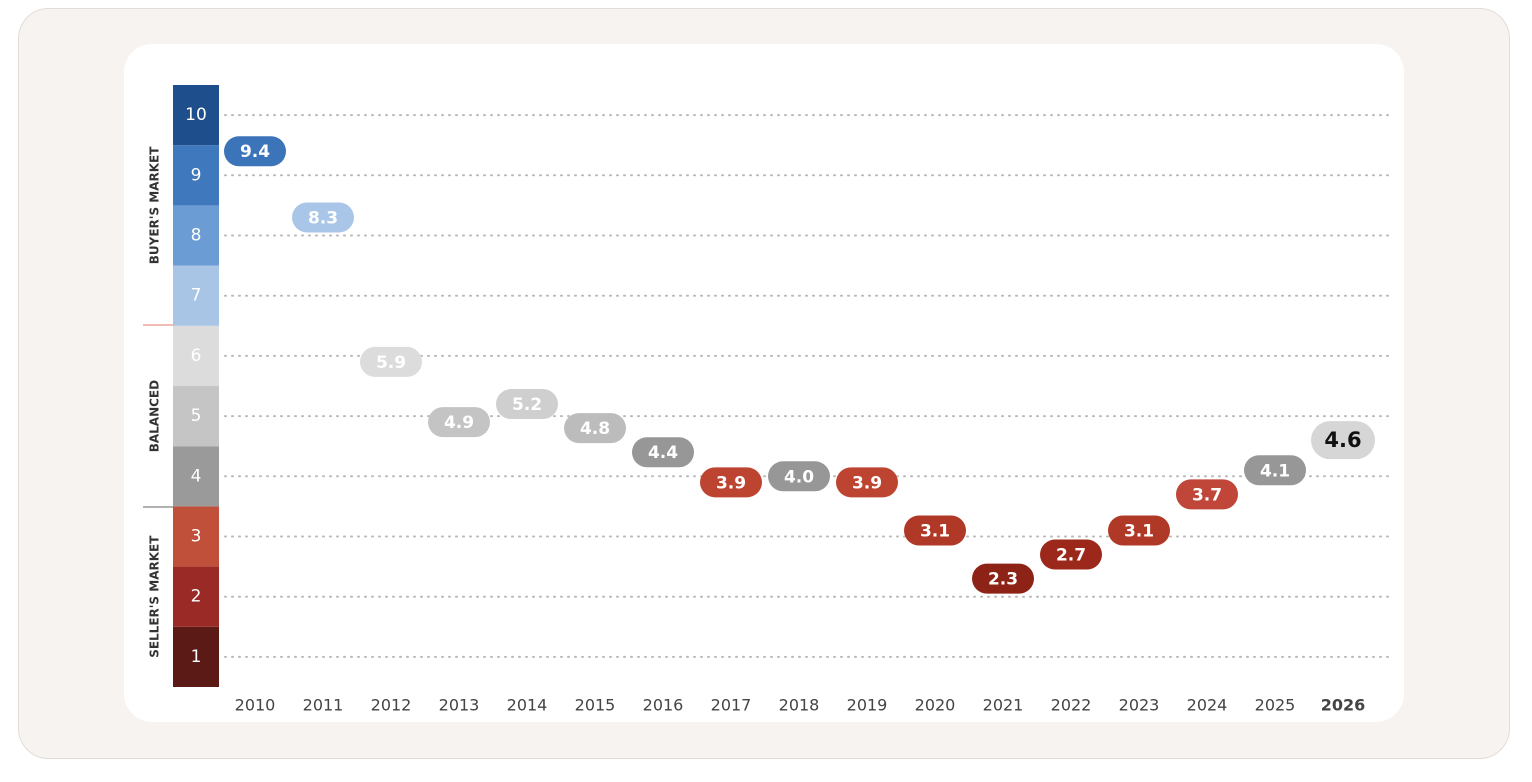 The height and width of the screenshot is (782, 1532). I want to click on value-label: 4.0, so click(799, 477).